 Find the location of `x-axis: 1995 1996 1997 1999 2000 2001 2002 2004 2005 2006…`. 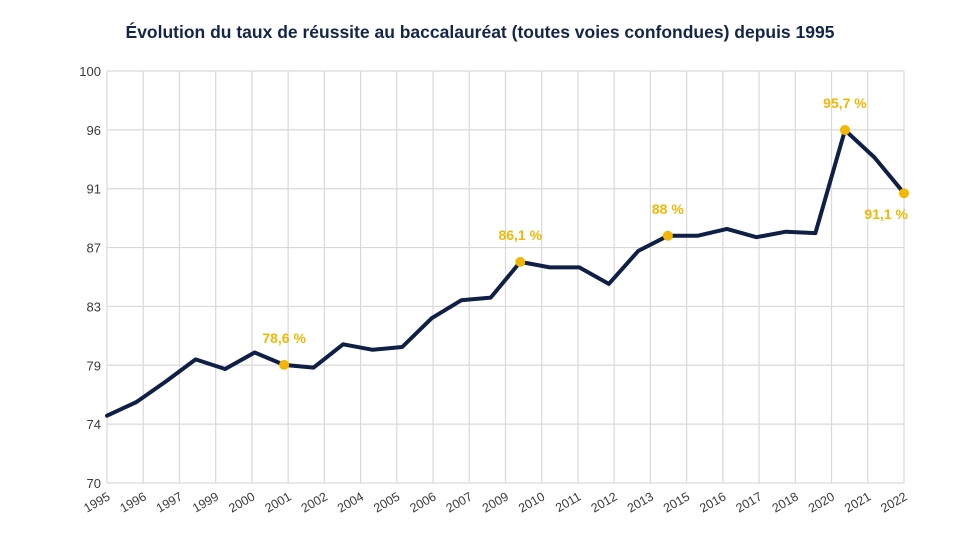

x-axis: 1995 1996 1997 1999 2000 2001 2002 2004 2005 2006… is located at coordinates (495, 502).